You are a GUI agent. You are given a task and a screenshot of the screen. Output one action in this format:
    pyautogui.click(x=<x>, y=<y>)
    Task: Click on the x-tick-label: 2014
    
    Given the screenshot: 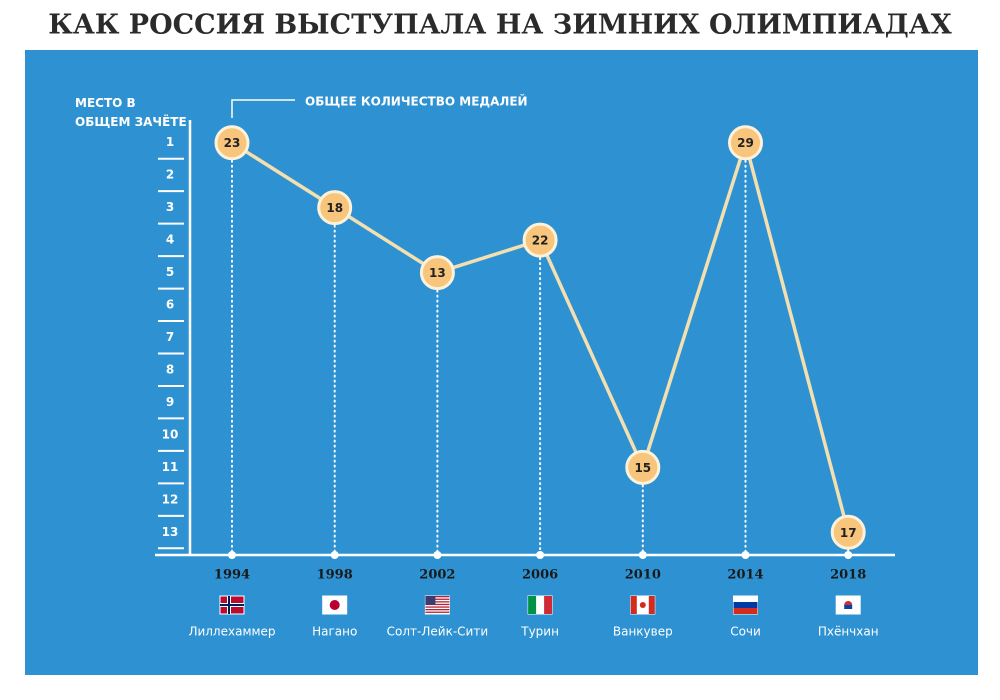 What is the action you would take?
    pyautogui.click(x=745, y=575)
    